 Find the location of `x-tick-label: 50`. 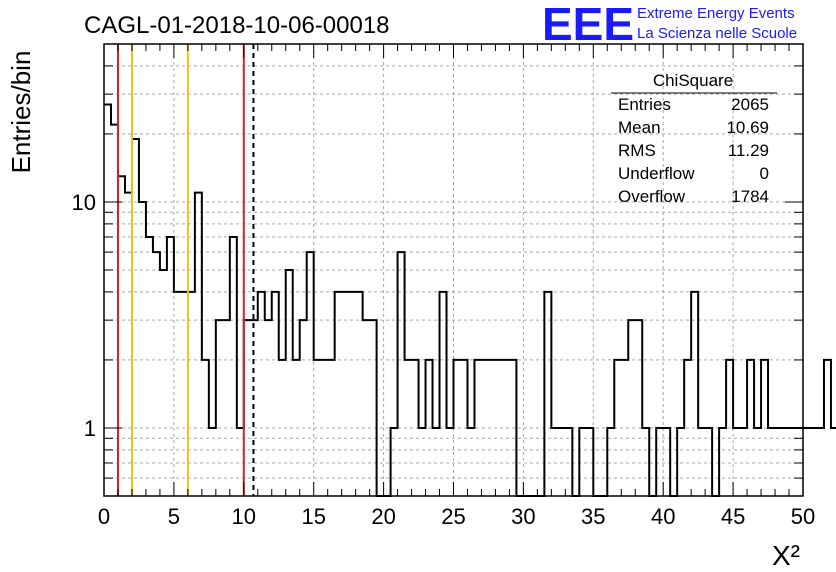

x-tick-label: 50 is located at coordinates (803, 516).